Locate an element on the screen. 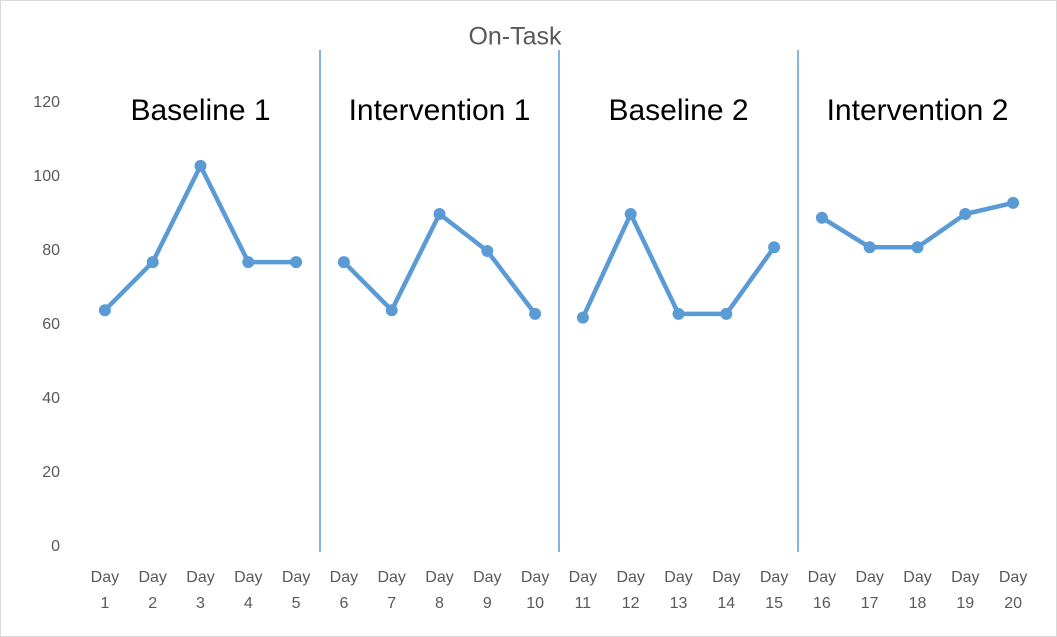 The image size is (1057, 637). x-tick-label: Day 9 is located at coordinates (487, 590).